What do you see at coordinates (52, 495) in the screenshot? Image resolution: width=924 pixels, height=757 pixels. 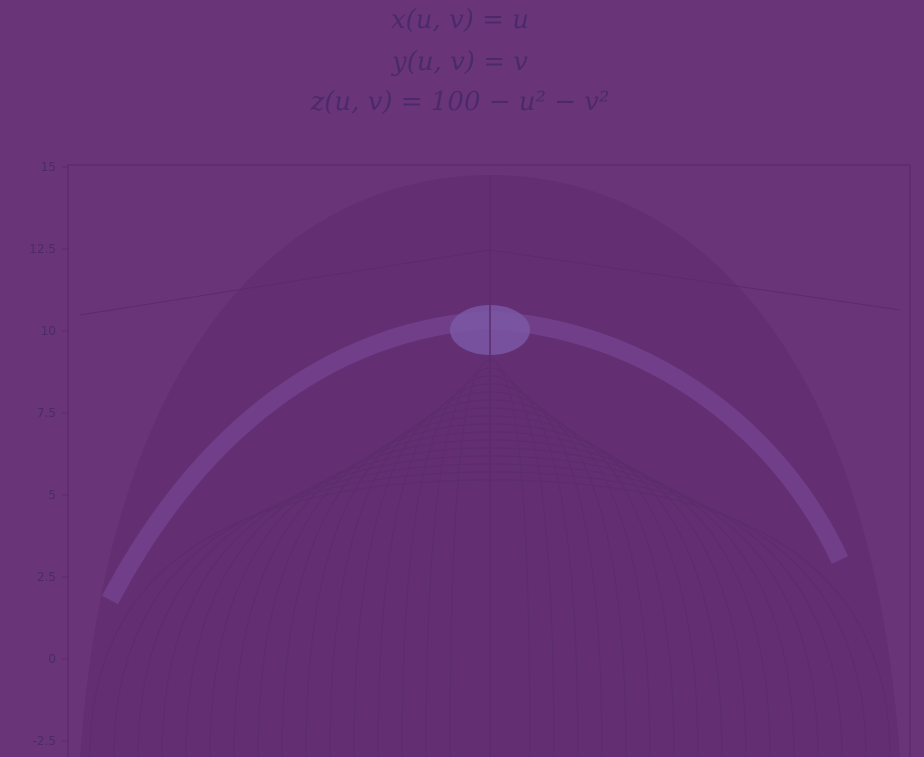 I see `tick-label: 5` at bounding box center [52, 495].